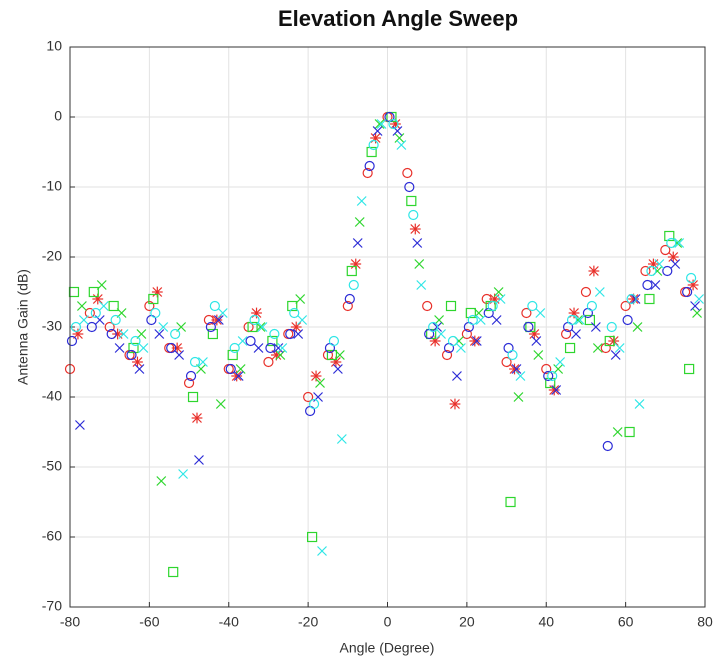  What do you see at coordinates (149, 622) in the screenshot?
I see `x-tick-label: -60` at bounding box center [149, 622].